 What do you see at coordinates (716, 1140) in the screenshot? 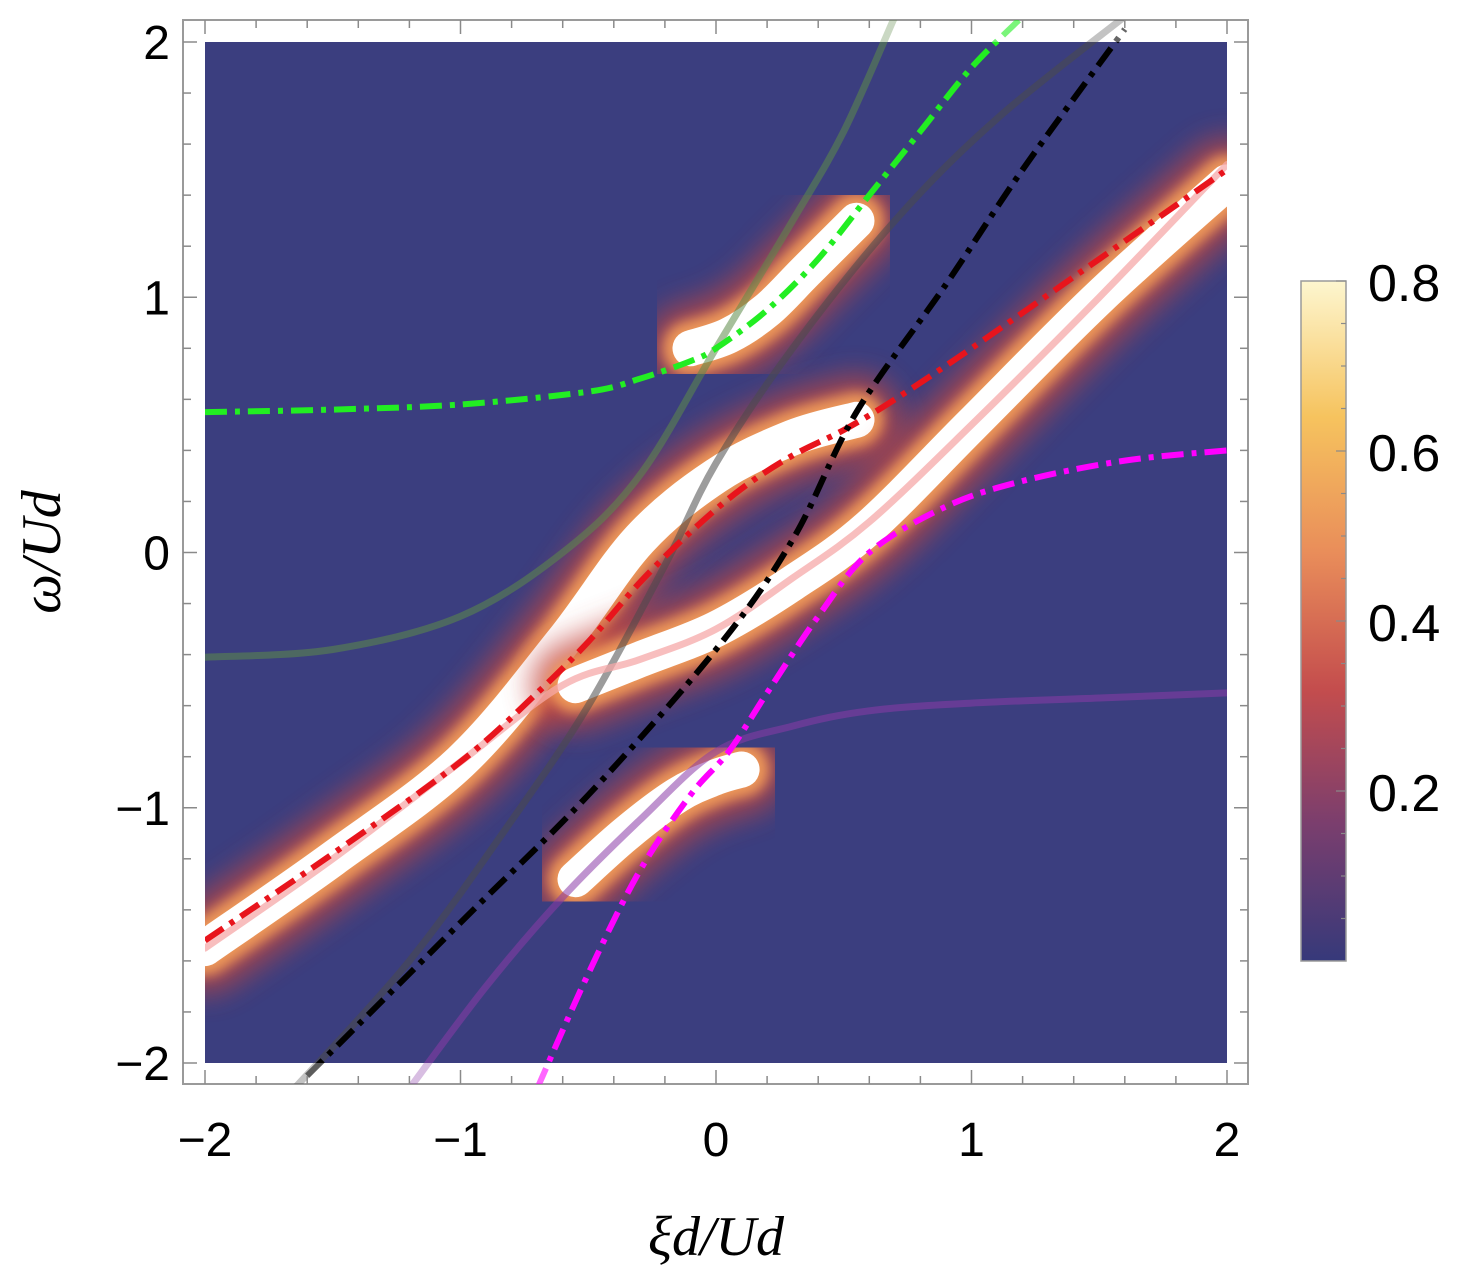
I see `x-tick-label: 0` at bounding box center [716, 1140].